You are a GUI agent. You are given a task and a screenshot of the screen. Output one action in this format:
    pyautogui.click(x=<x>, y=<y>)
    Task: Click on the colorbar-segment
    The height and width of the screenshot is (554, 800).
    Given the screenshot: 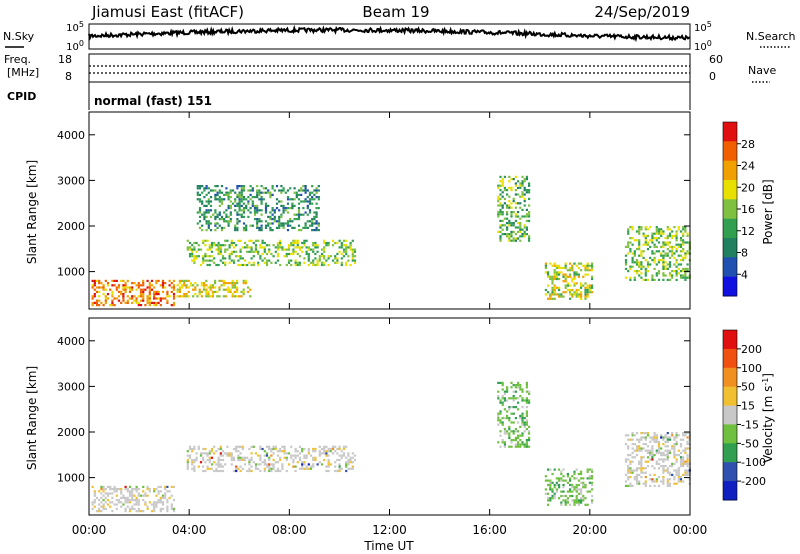 What is the action you would take?
    pyautogui.click(x=730, y=472)
    